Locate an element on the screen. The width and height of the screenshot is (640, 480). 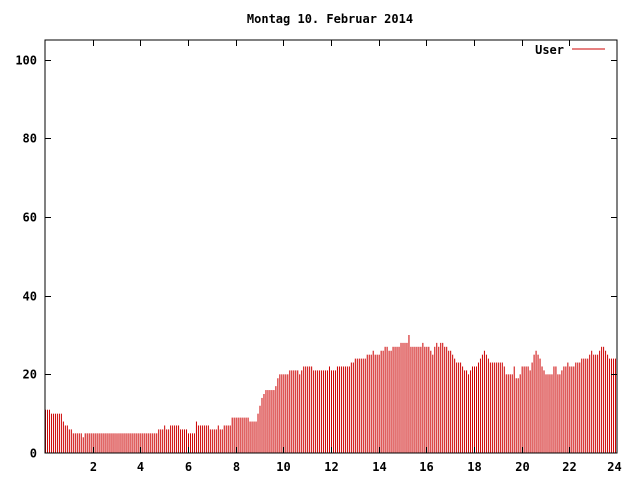
chart-title: Montag 10. Februar 2014 is located at coordinates (330, 19).